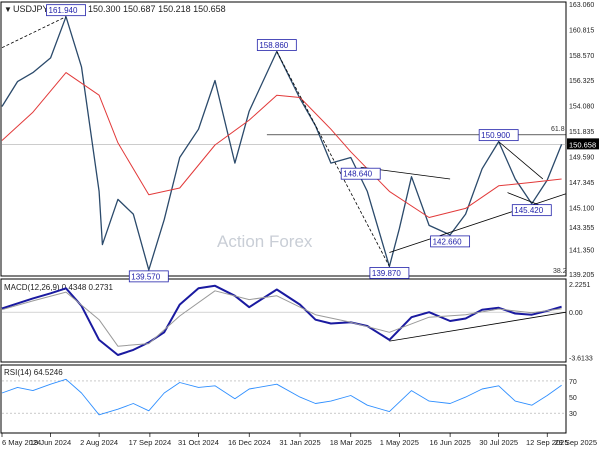  I want to click on watermark: Action Forex, so click(265, 241).